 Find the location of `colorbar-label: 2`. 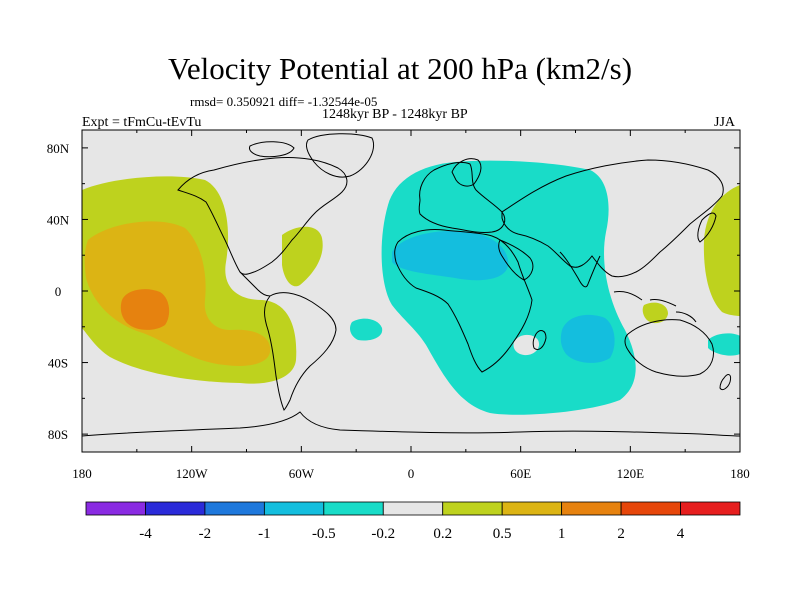

colorbar-label: 2 is located at coordinates (621, 534).